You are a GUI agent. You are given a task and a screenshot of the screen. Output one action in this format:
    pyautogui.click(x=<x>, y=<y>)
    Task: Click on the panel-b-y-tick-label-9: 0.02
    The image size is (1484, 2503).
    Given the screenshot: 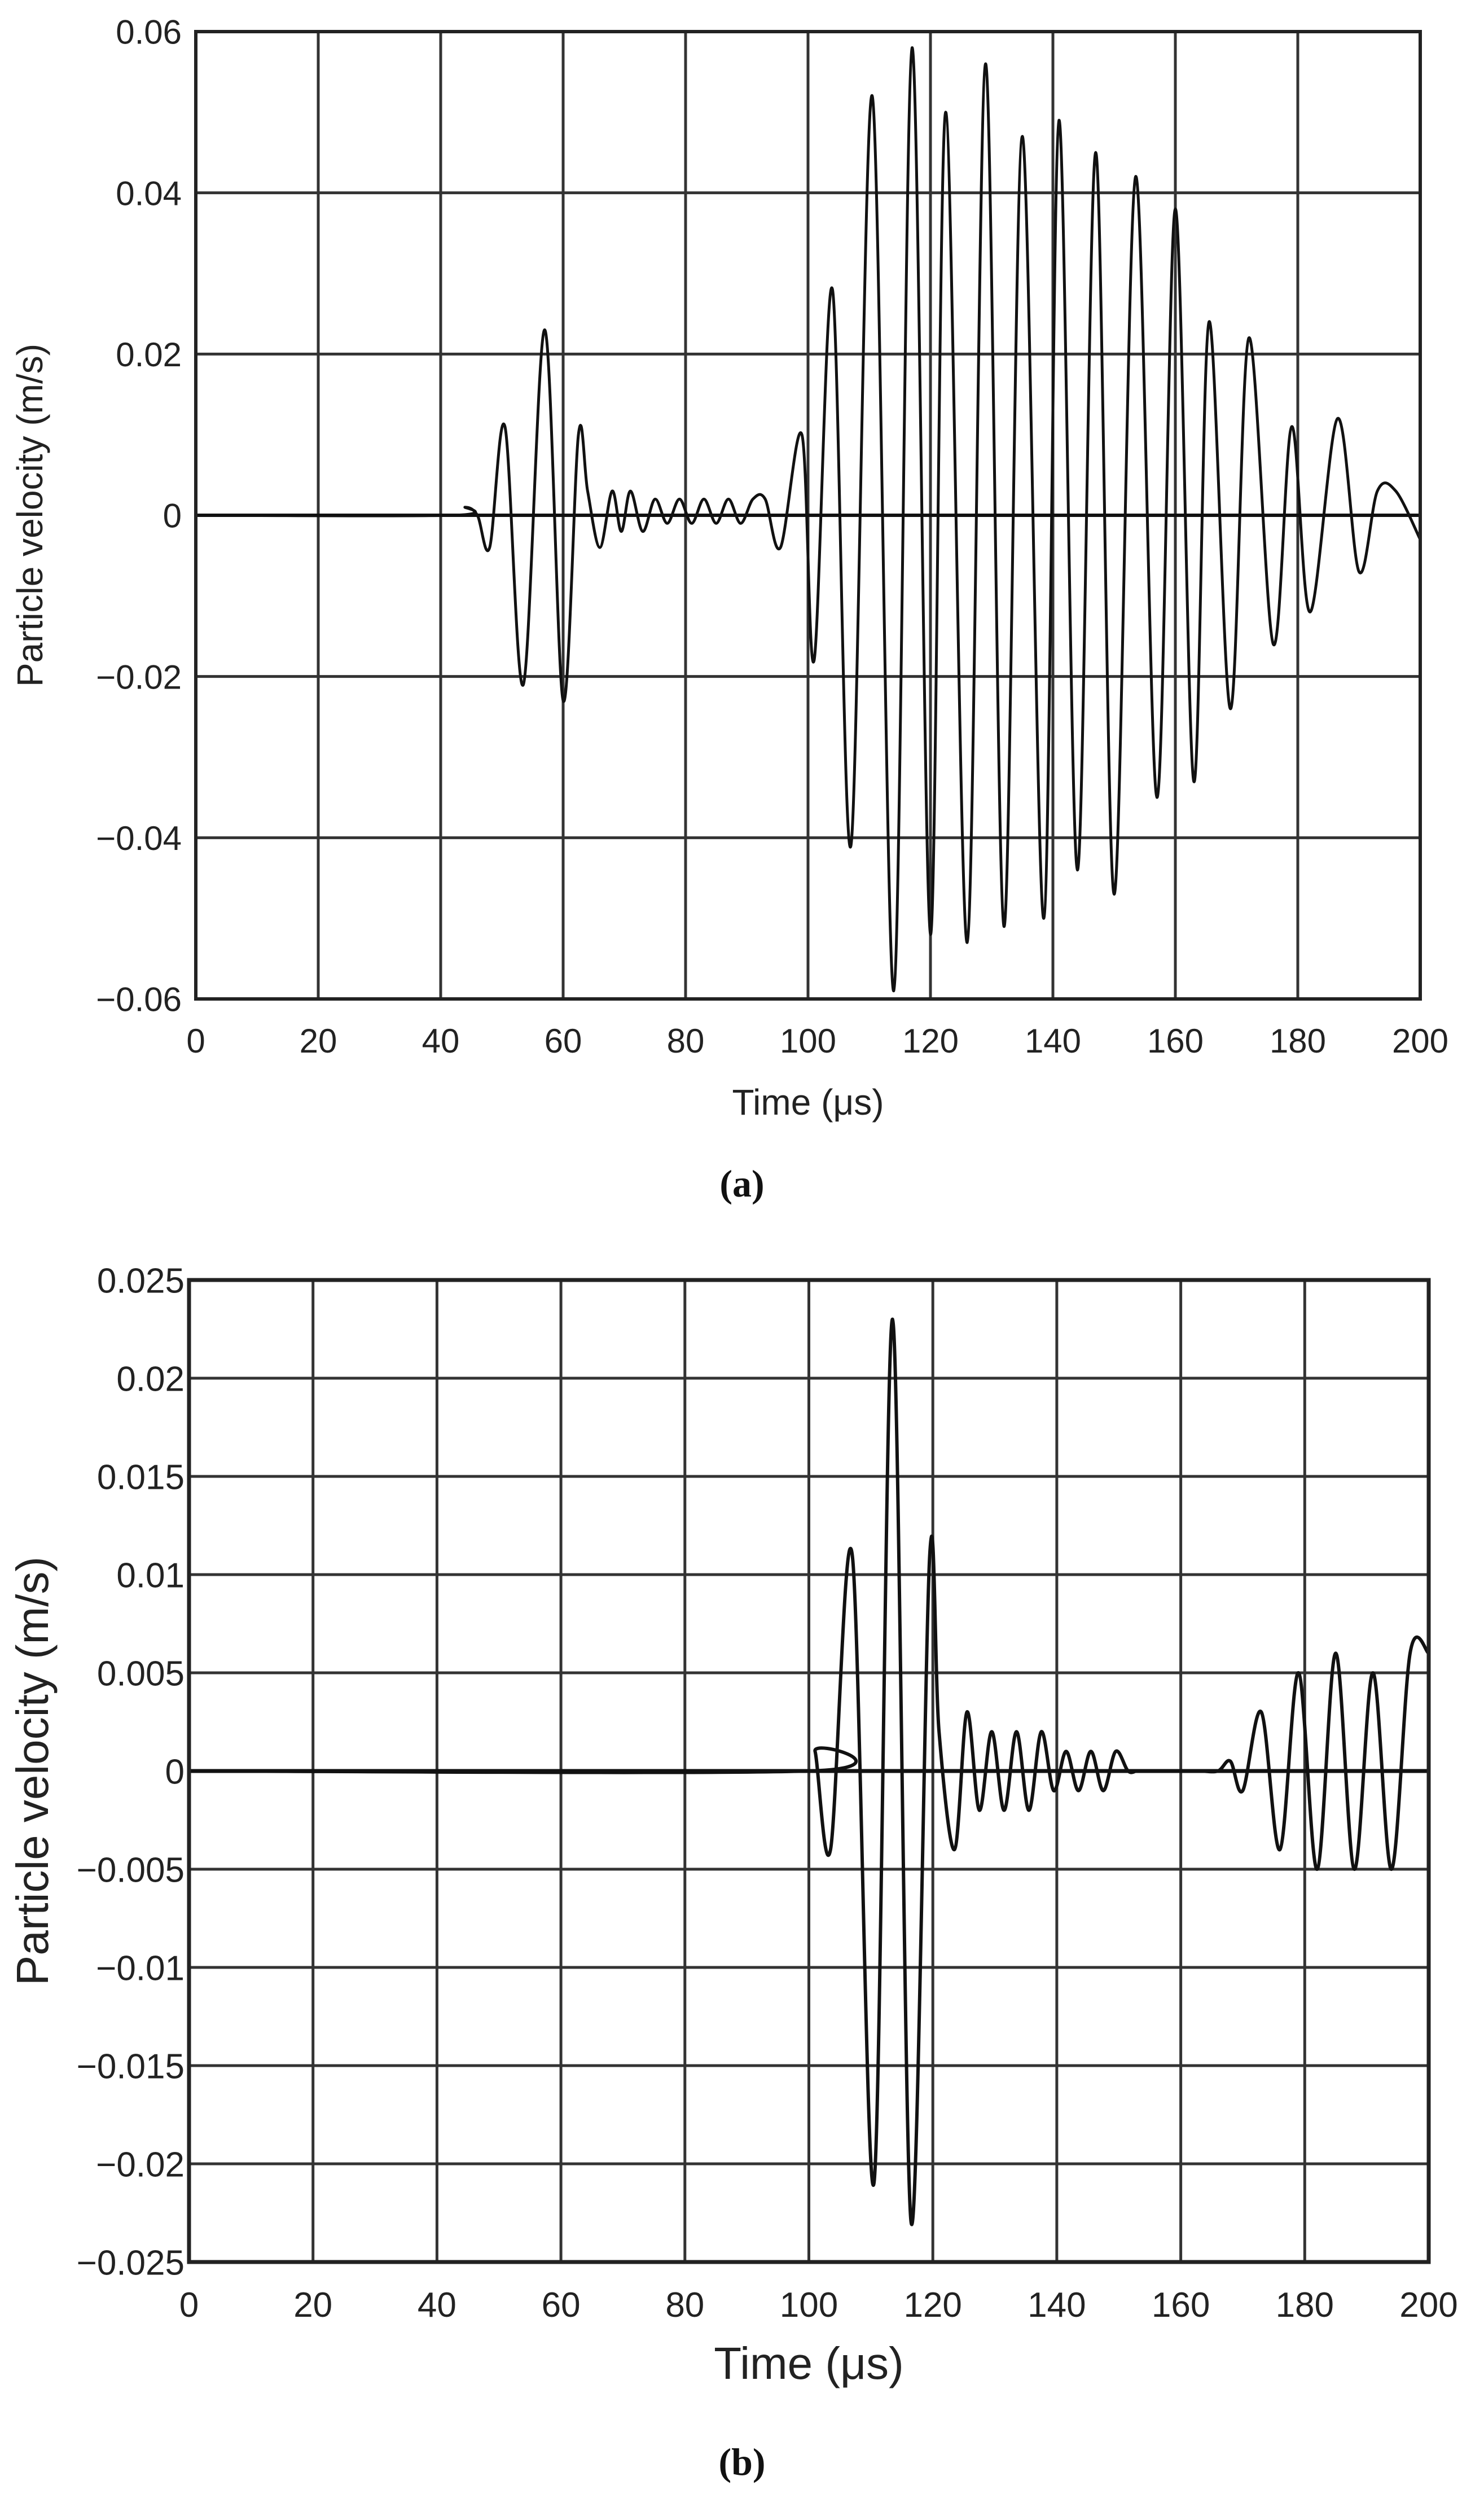 What is the action you would take?
    pyautogui.click(x=150, y=1379)
    